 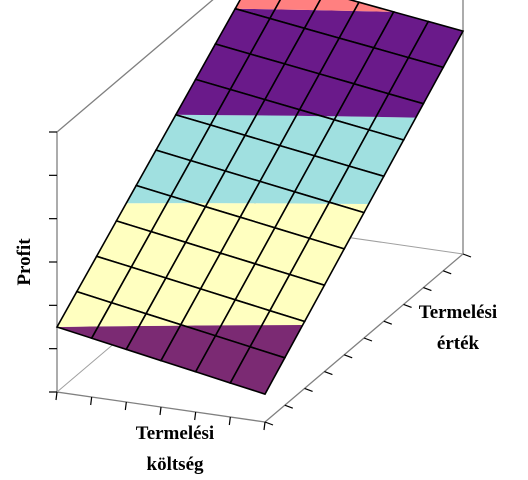 What do you see at coordinates (176, 464) in the screenshot?
I see `x-axis-title-line2: költség` at bounding box center [176, 464].